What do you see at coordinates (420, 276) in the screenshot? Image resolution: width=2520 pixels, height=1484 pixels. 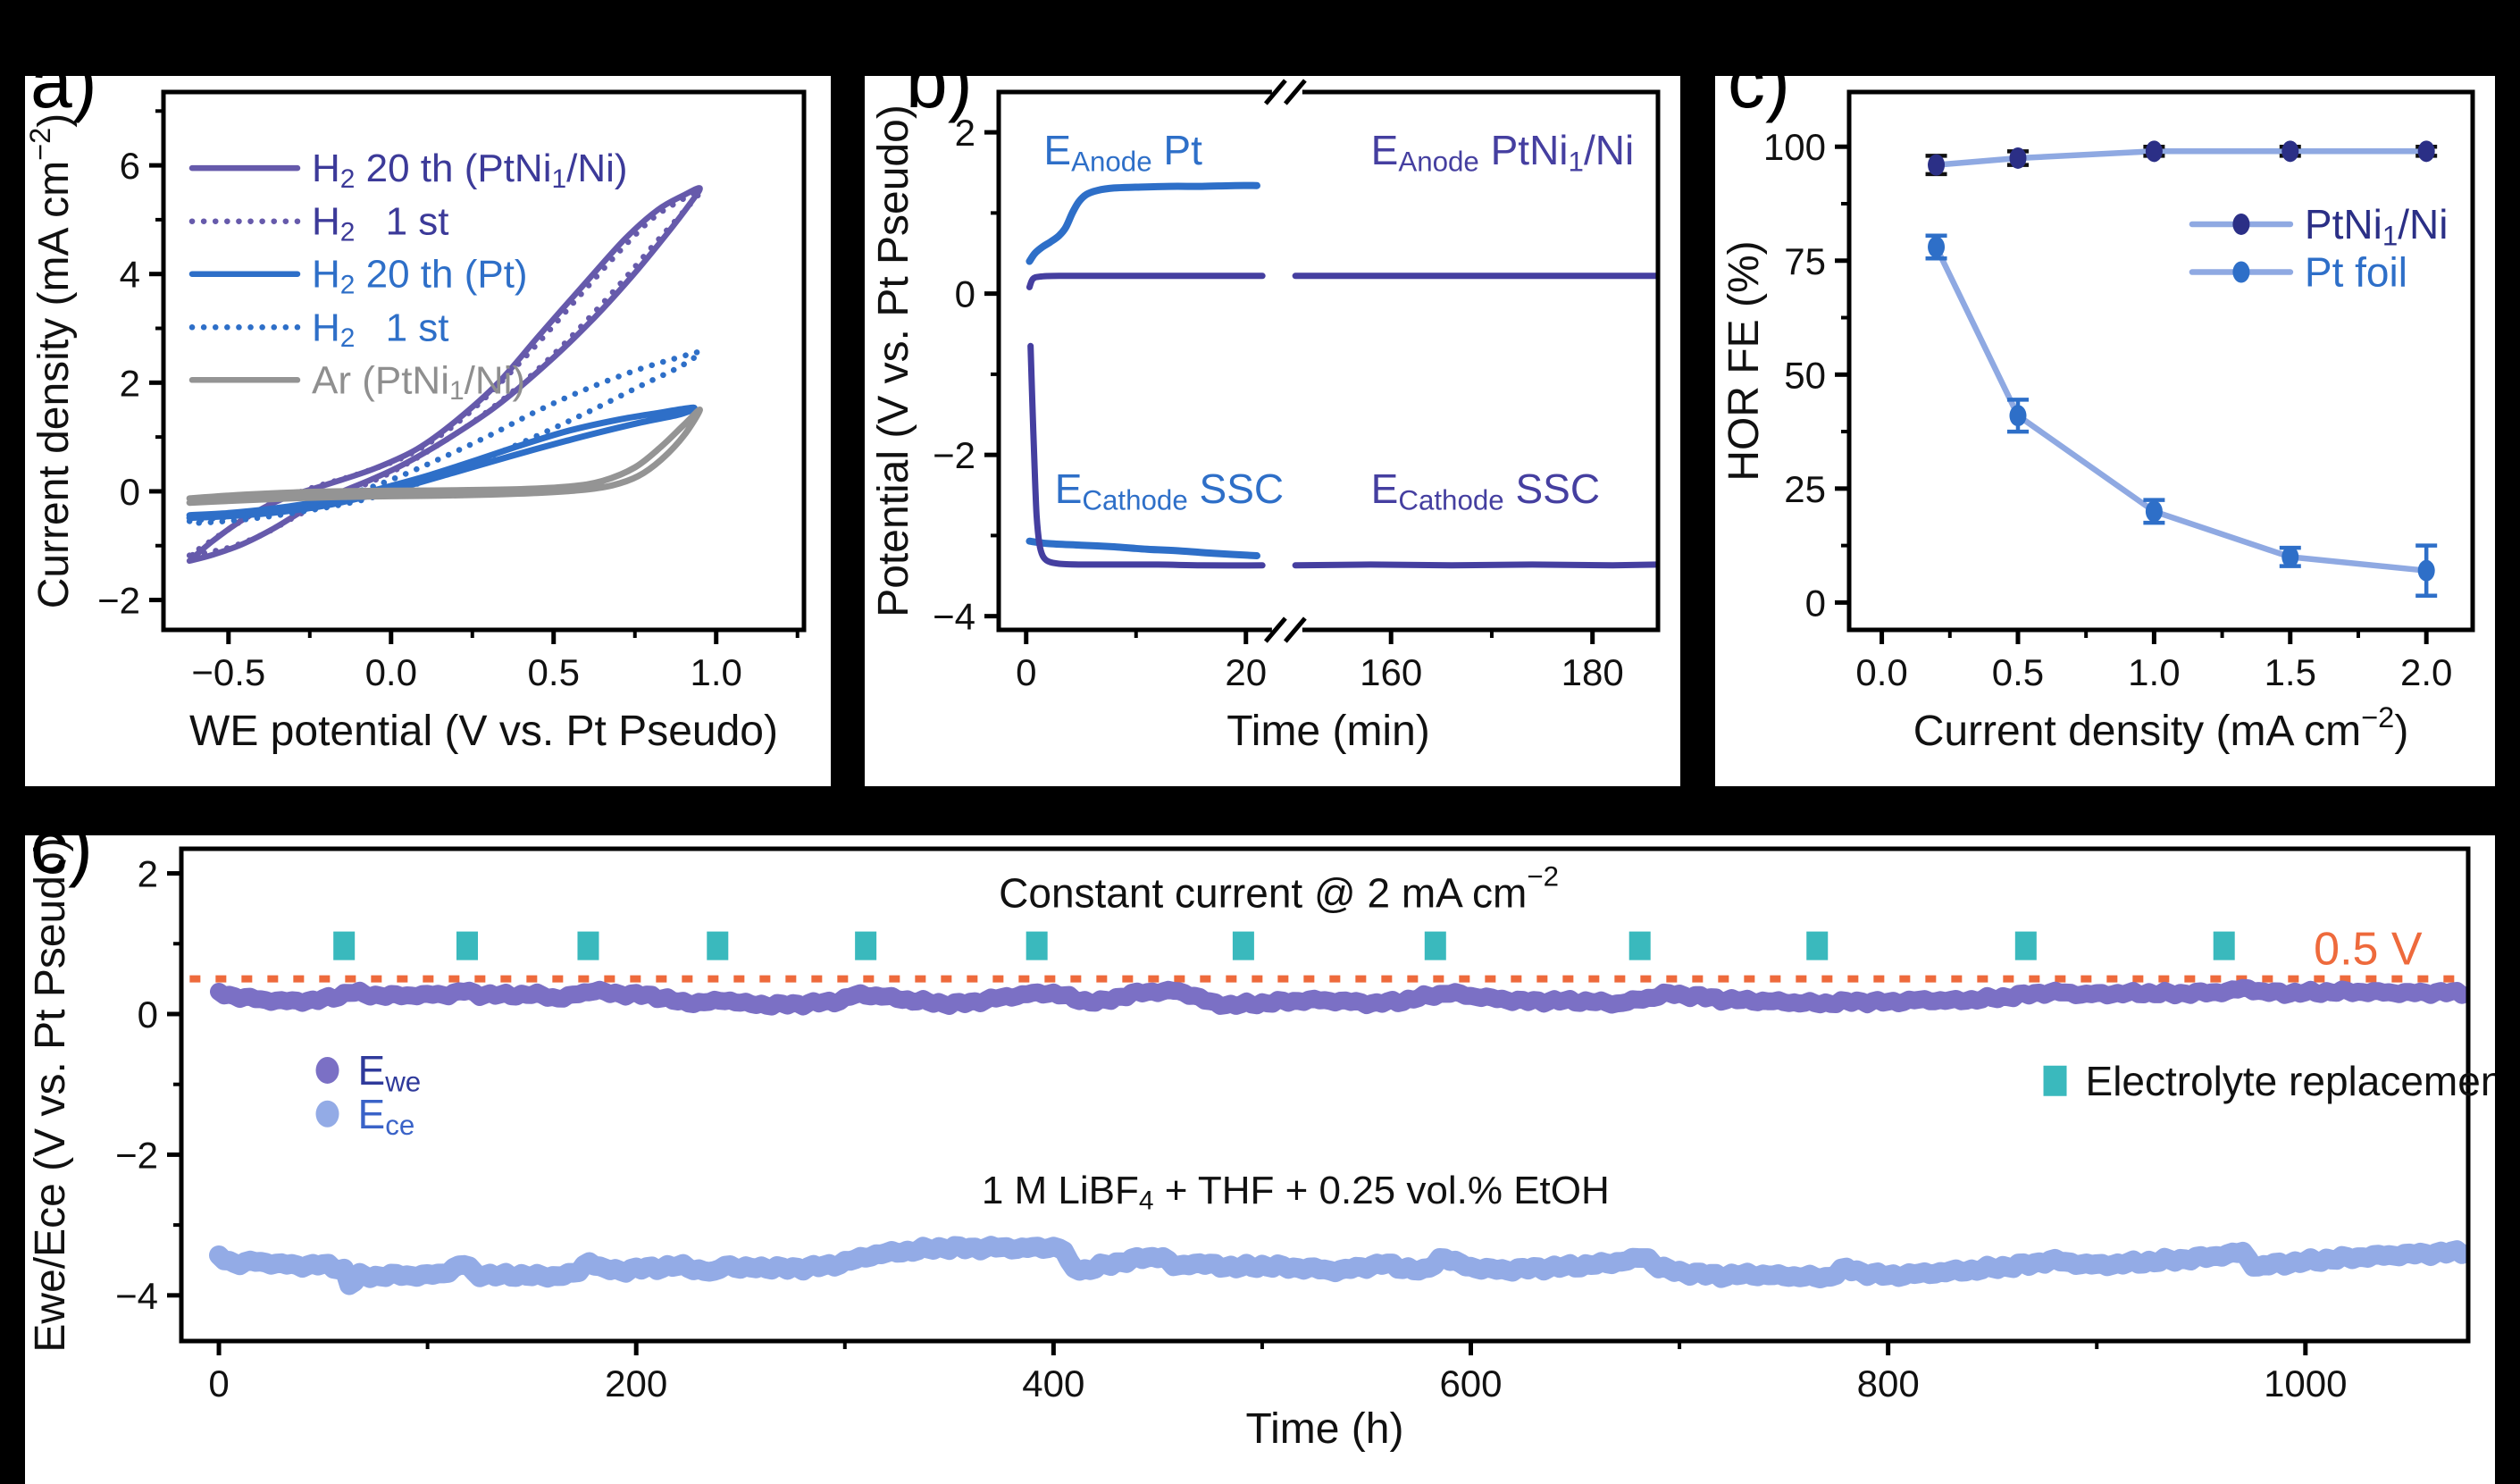 I see `svg-text: H2 20 th (Pt)` at bounding box center [420, 276].